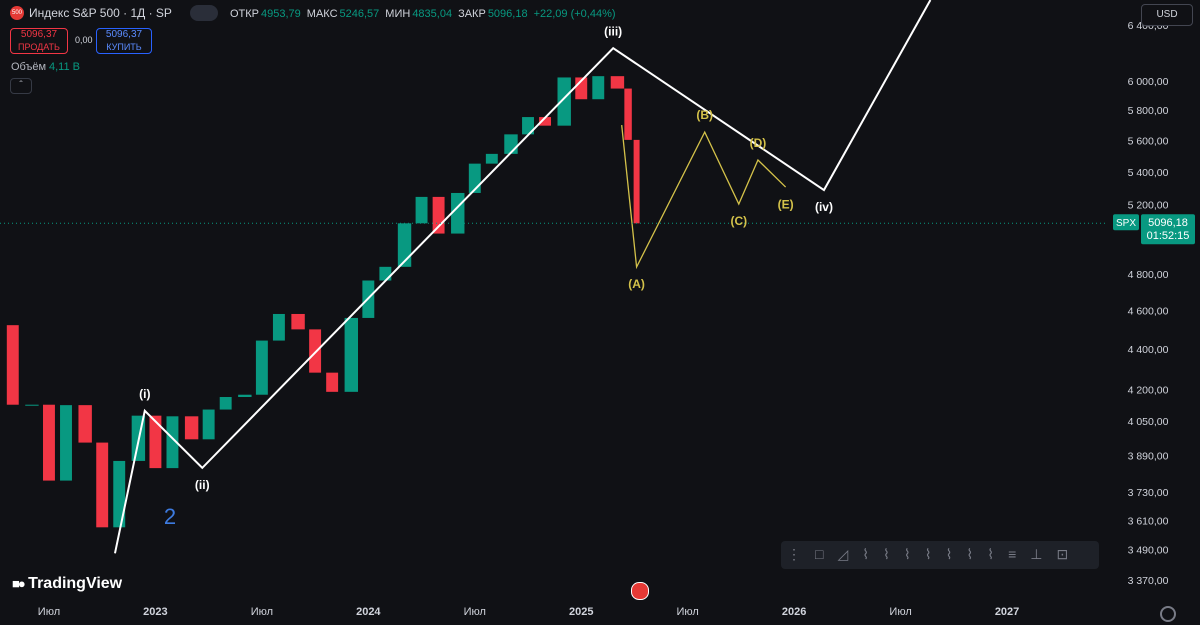  Describe the element at coordinates (640, 591) in the screenshot. I see `event-flag` at that location.